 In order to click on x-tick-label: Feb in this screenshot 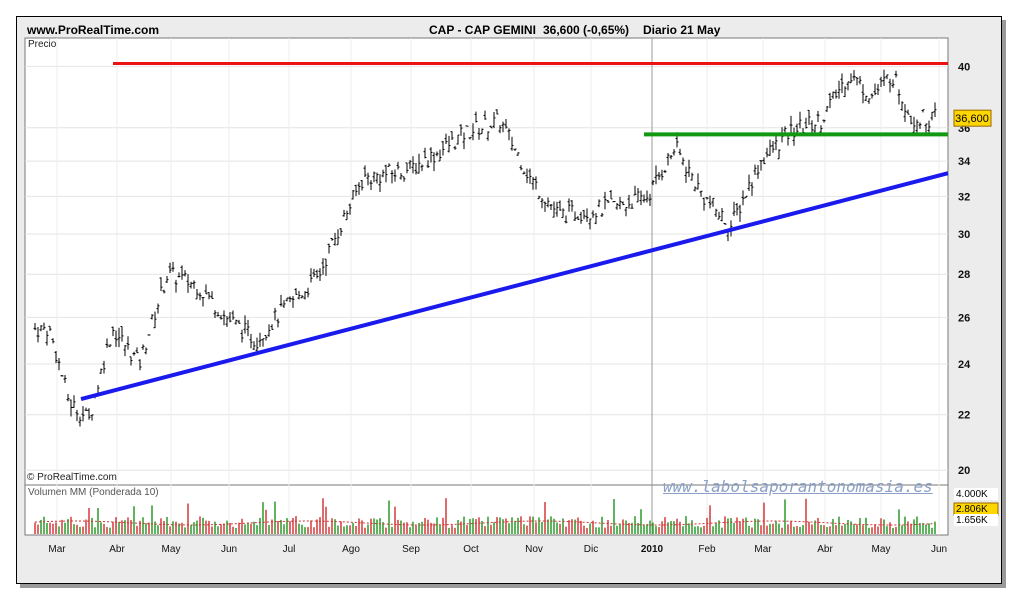, I will do `click(707, 549)`.